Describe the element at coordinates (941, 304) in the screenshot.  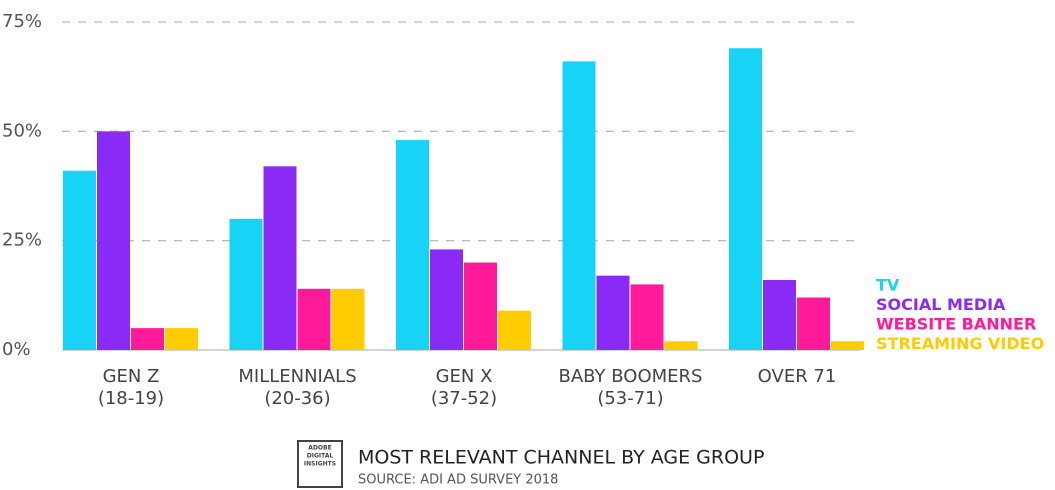
I see `legend-entry: SOCIAL MEDIA` at that location.